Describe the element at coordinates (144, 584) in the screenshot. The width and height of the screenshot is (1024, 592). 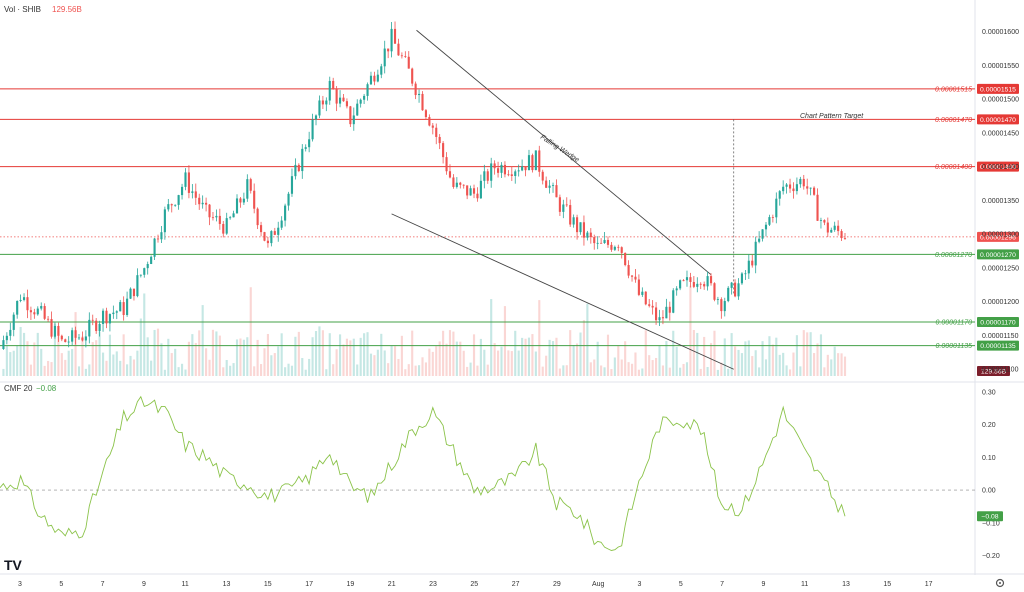
I see `time-tick-label: 9` at that location.